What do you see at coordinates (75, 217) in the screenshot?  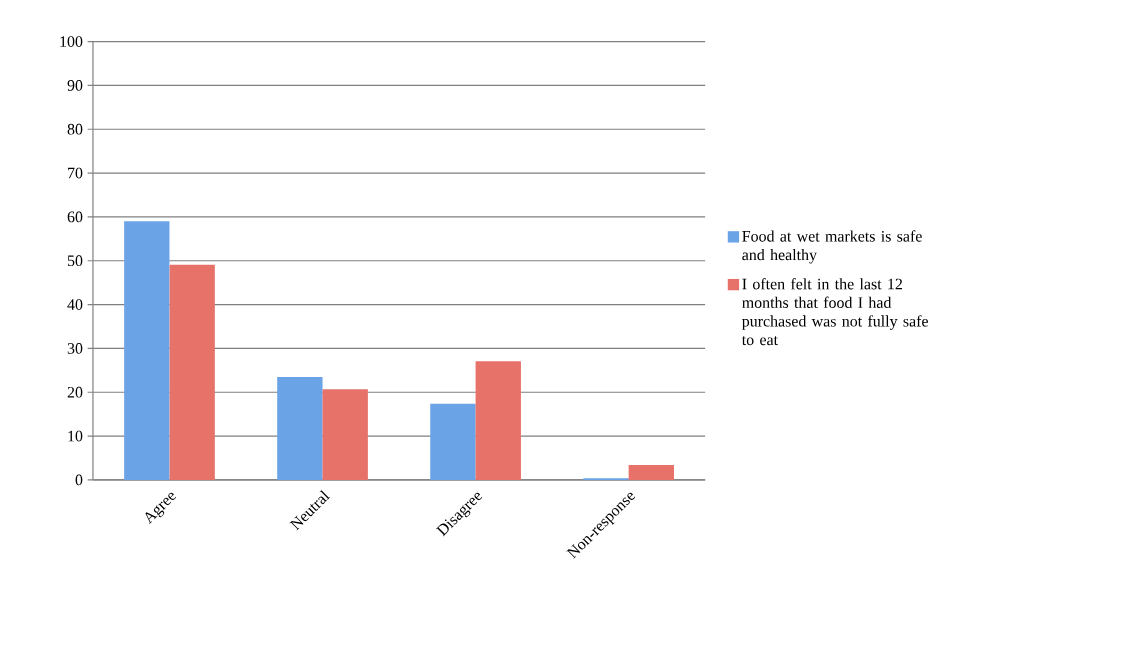 I see `y-tick-label: 60` at bounding box center [75, 217].